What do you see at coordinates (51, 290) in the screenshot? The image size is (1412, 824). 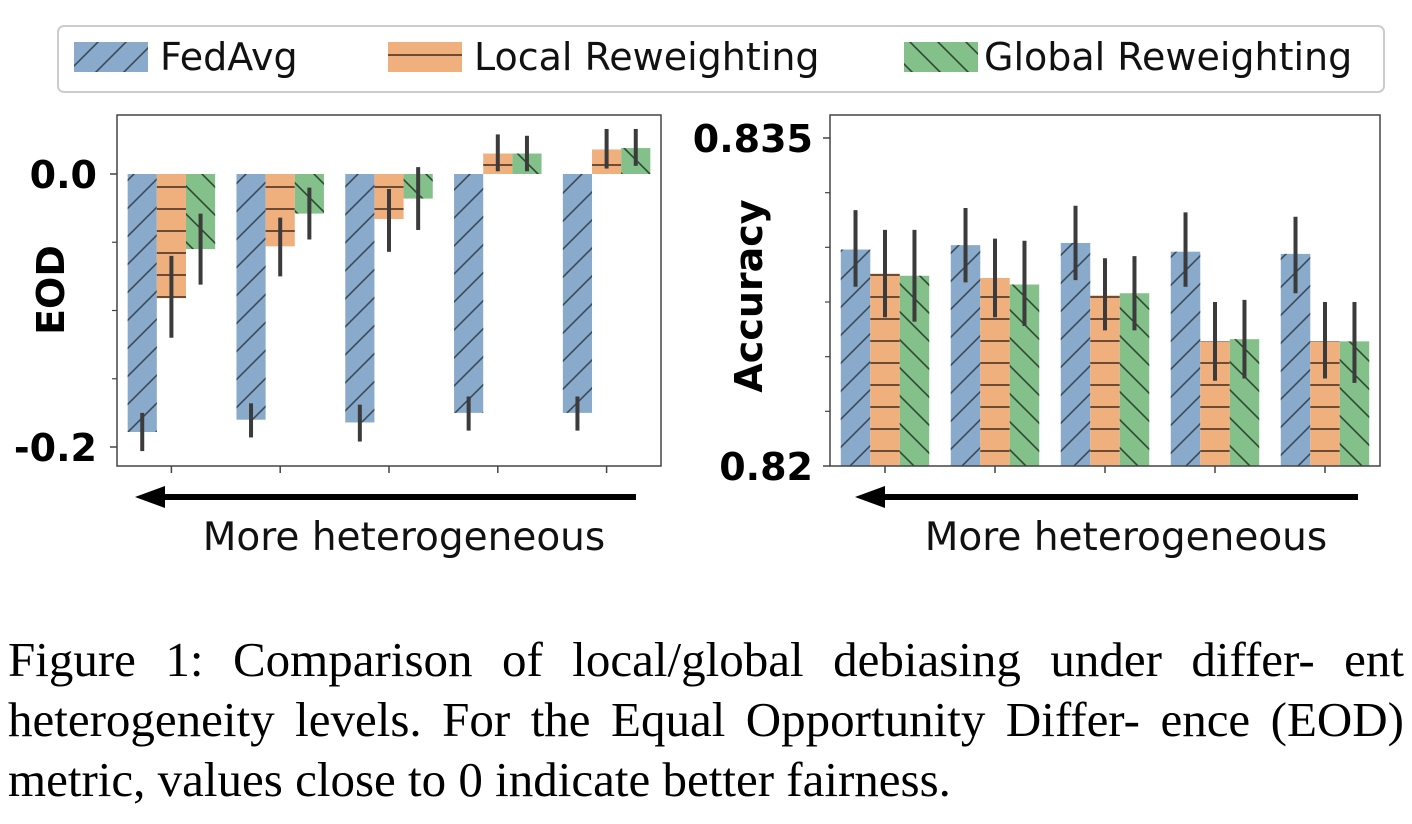 I see `y-axis-label: EOD` at bounding box center [51, 290].